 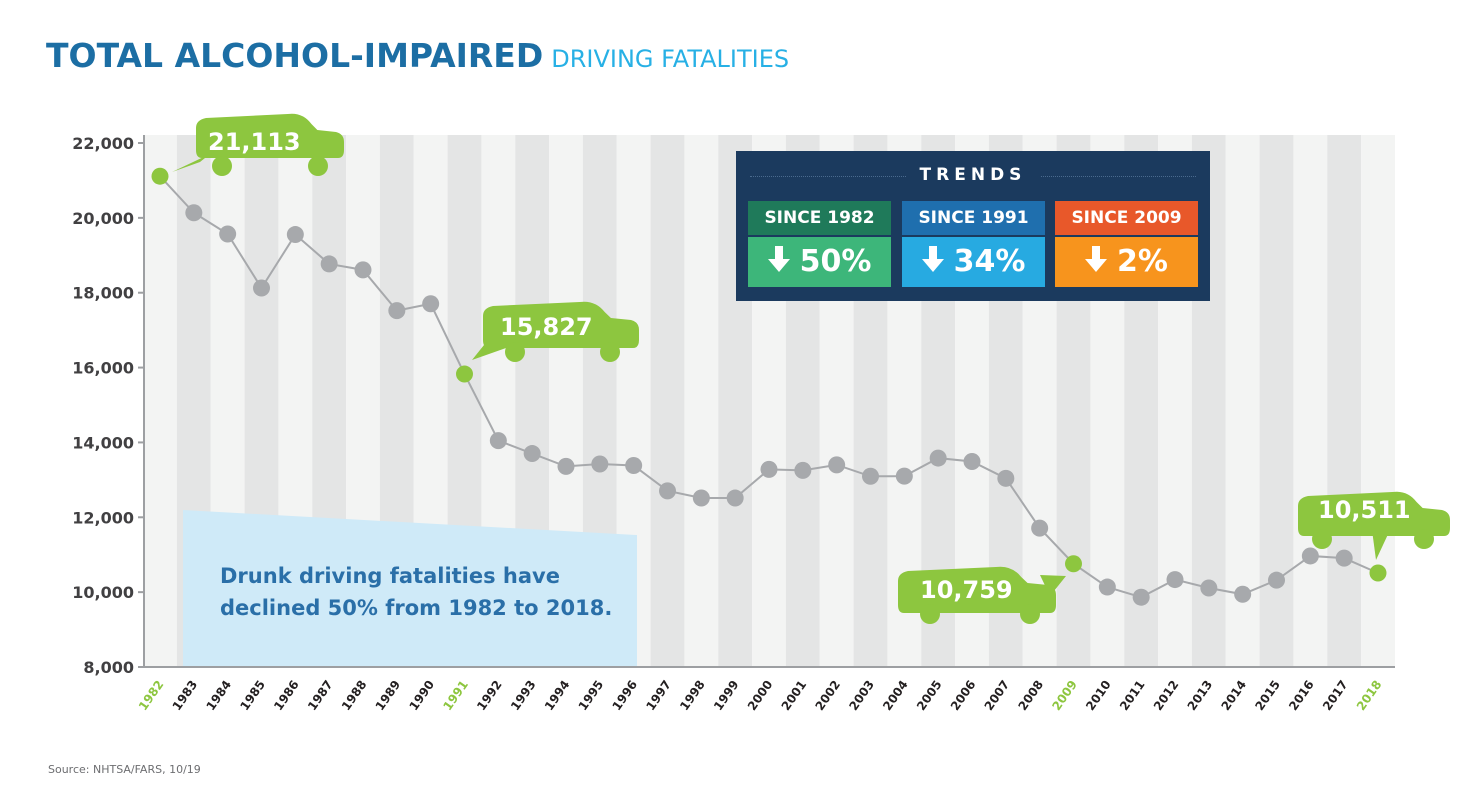 What do you see at coordinates (989, 261) in the screenshot?
I see `trend-value: 34%` at bounding box center [989, 261].